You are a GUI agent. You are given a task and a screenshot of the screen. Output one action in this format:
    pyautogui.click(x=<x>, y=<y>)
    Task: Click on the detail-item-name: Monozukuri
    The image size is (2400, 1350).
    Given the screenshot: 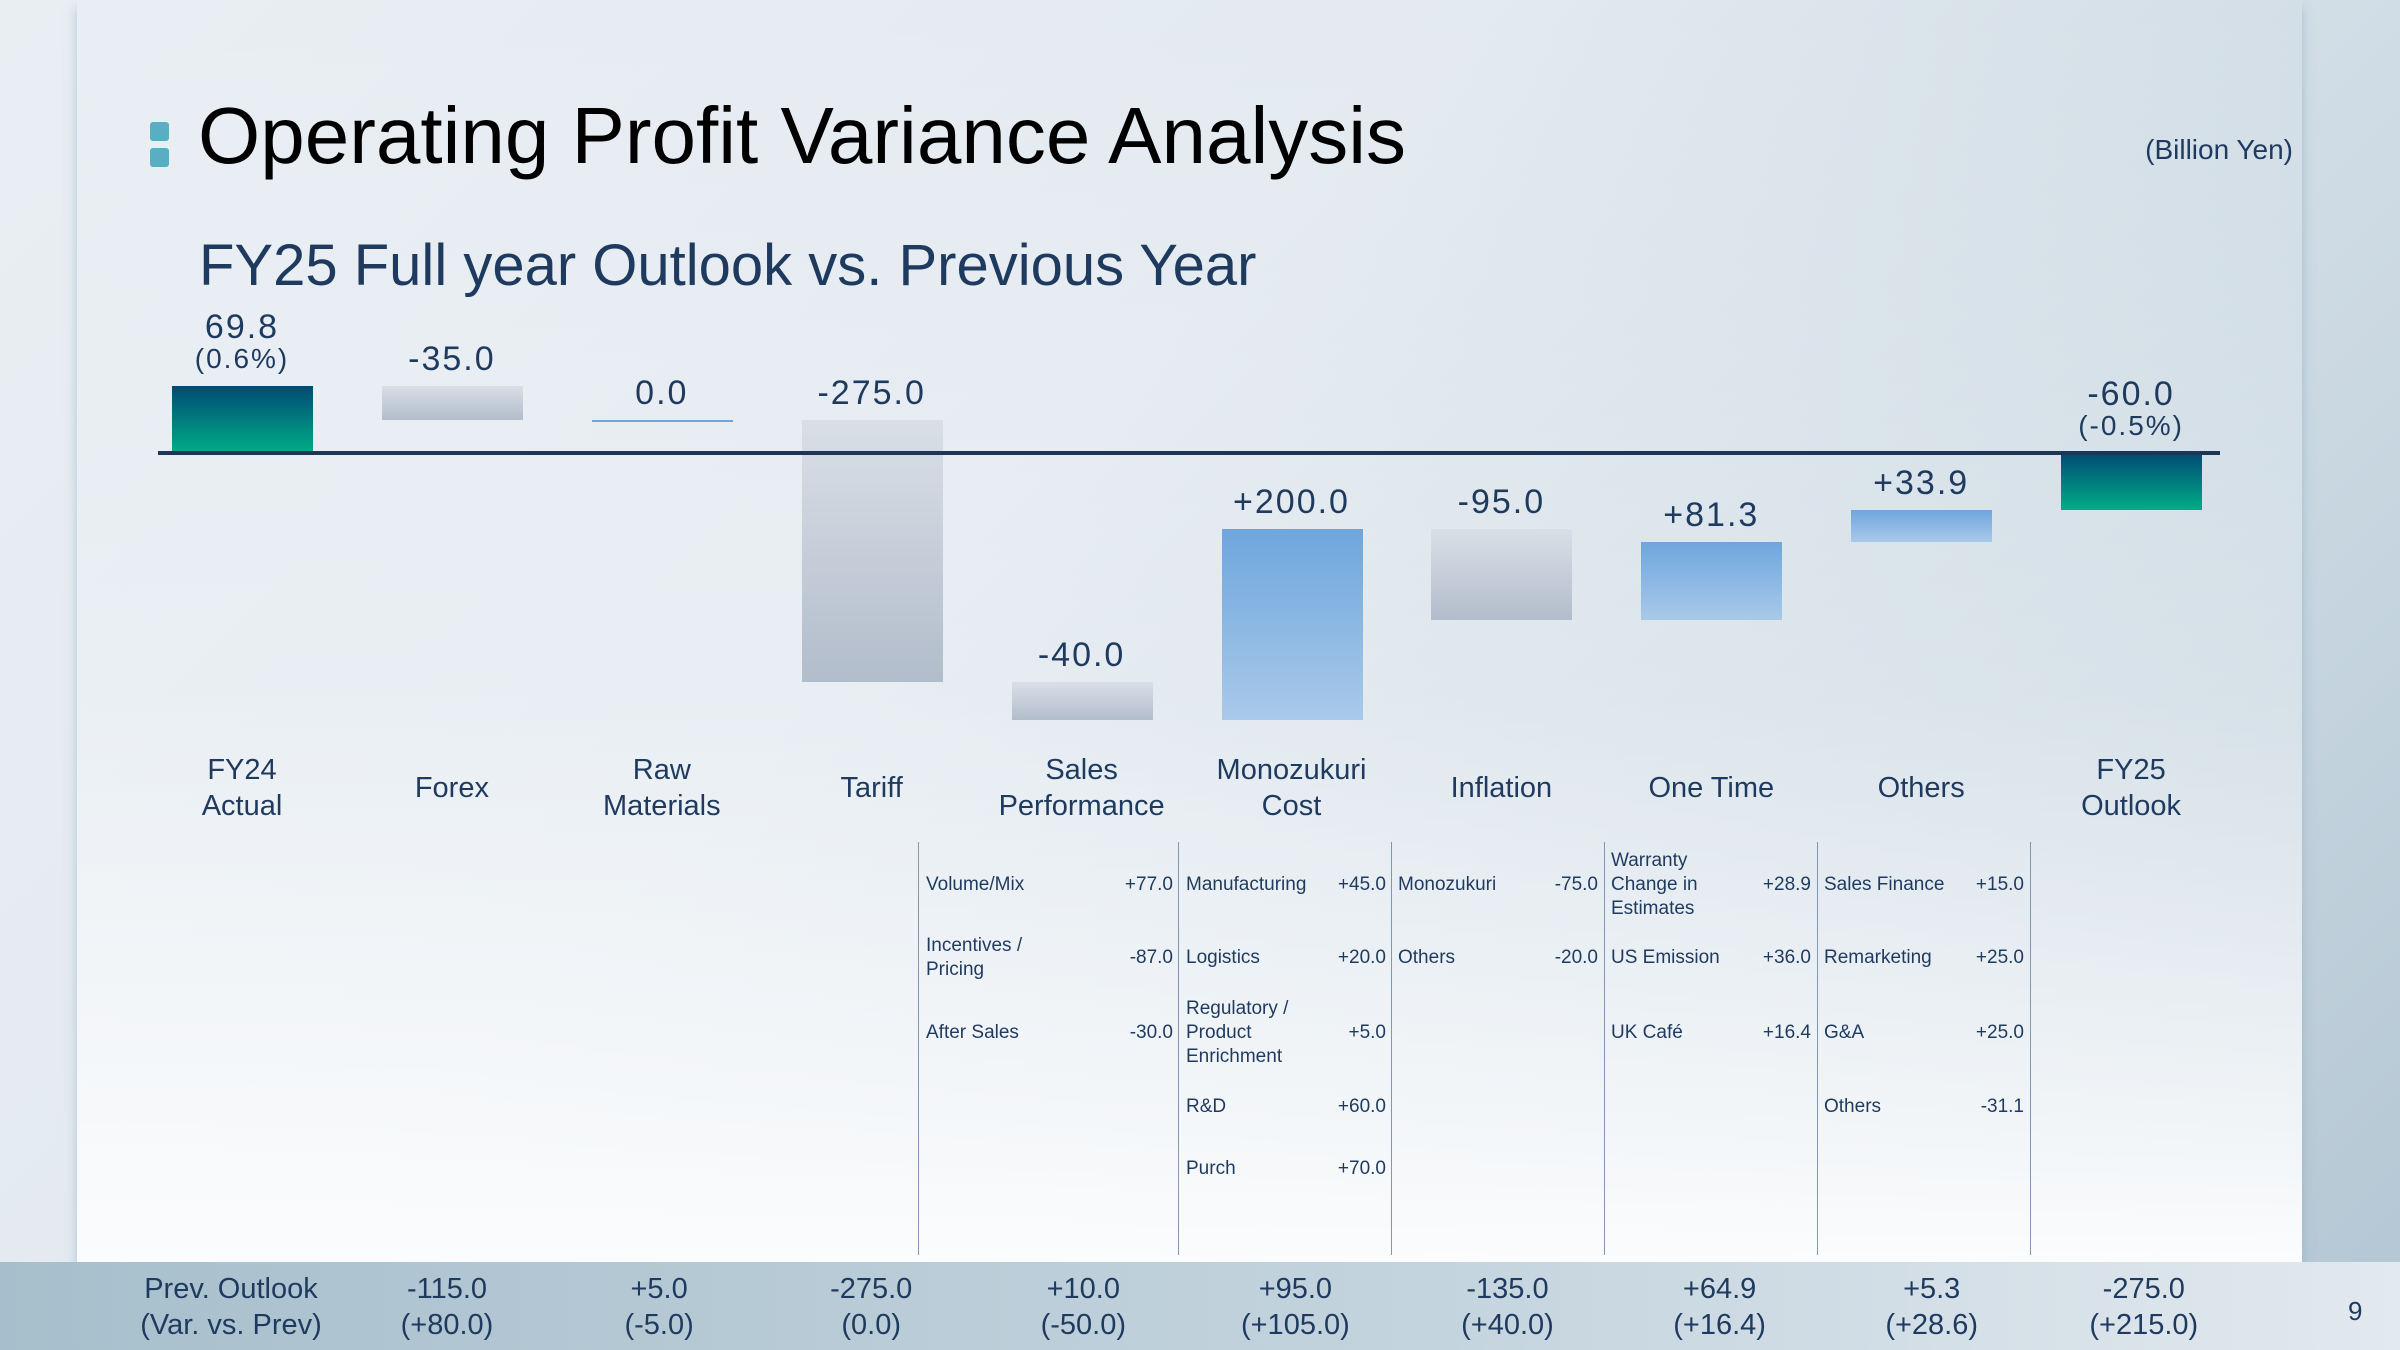 What is the action you would take?
    pyautogui.click(x=1447, y=884)
    